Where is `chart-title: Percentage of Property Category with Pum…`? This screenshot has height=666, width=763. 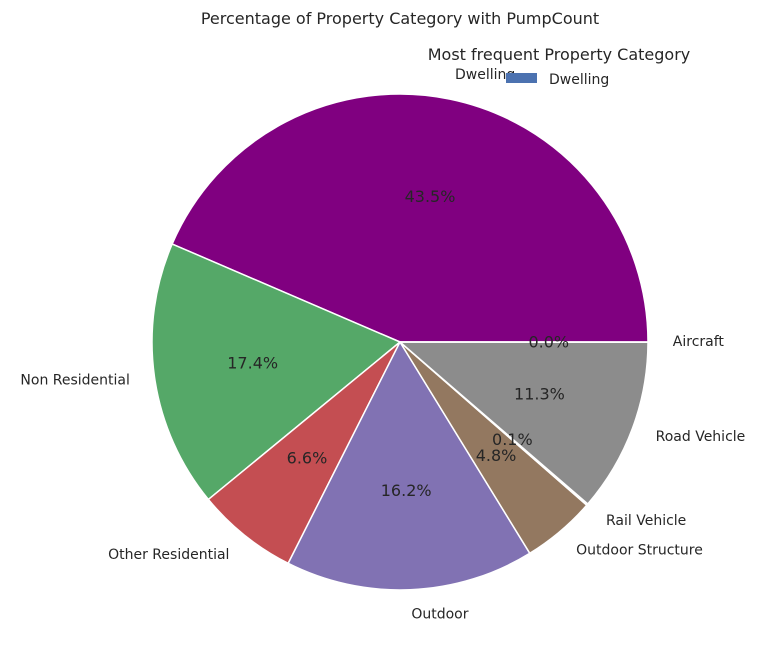 chart-title: Percentage of Property Category with Pum… is located at coordinates (400, 18).